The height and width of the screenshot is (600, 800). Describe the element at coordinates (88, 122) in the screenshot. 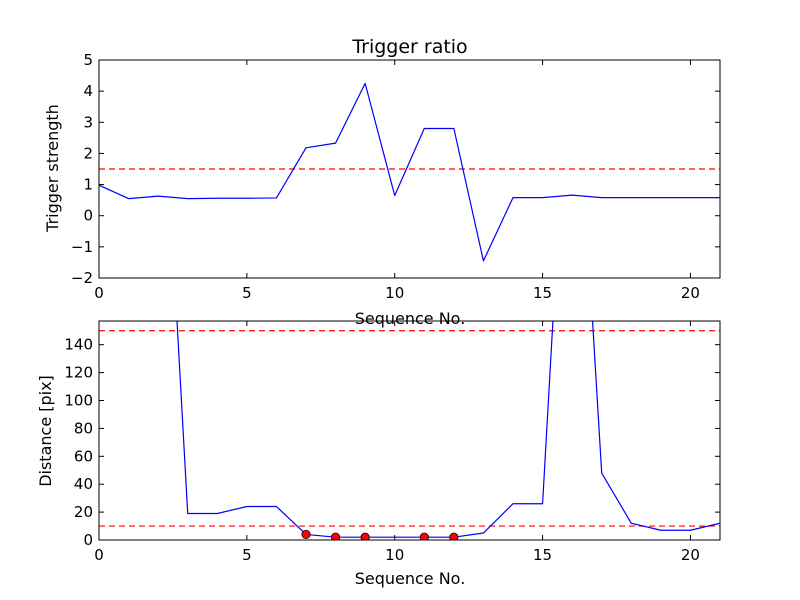

I see `y-tick-label: 3` at that location.